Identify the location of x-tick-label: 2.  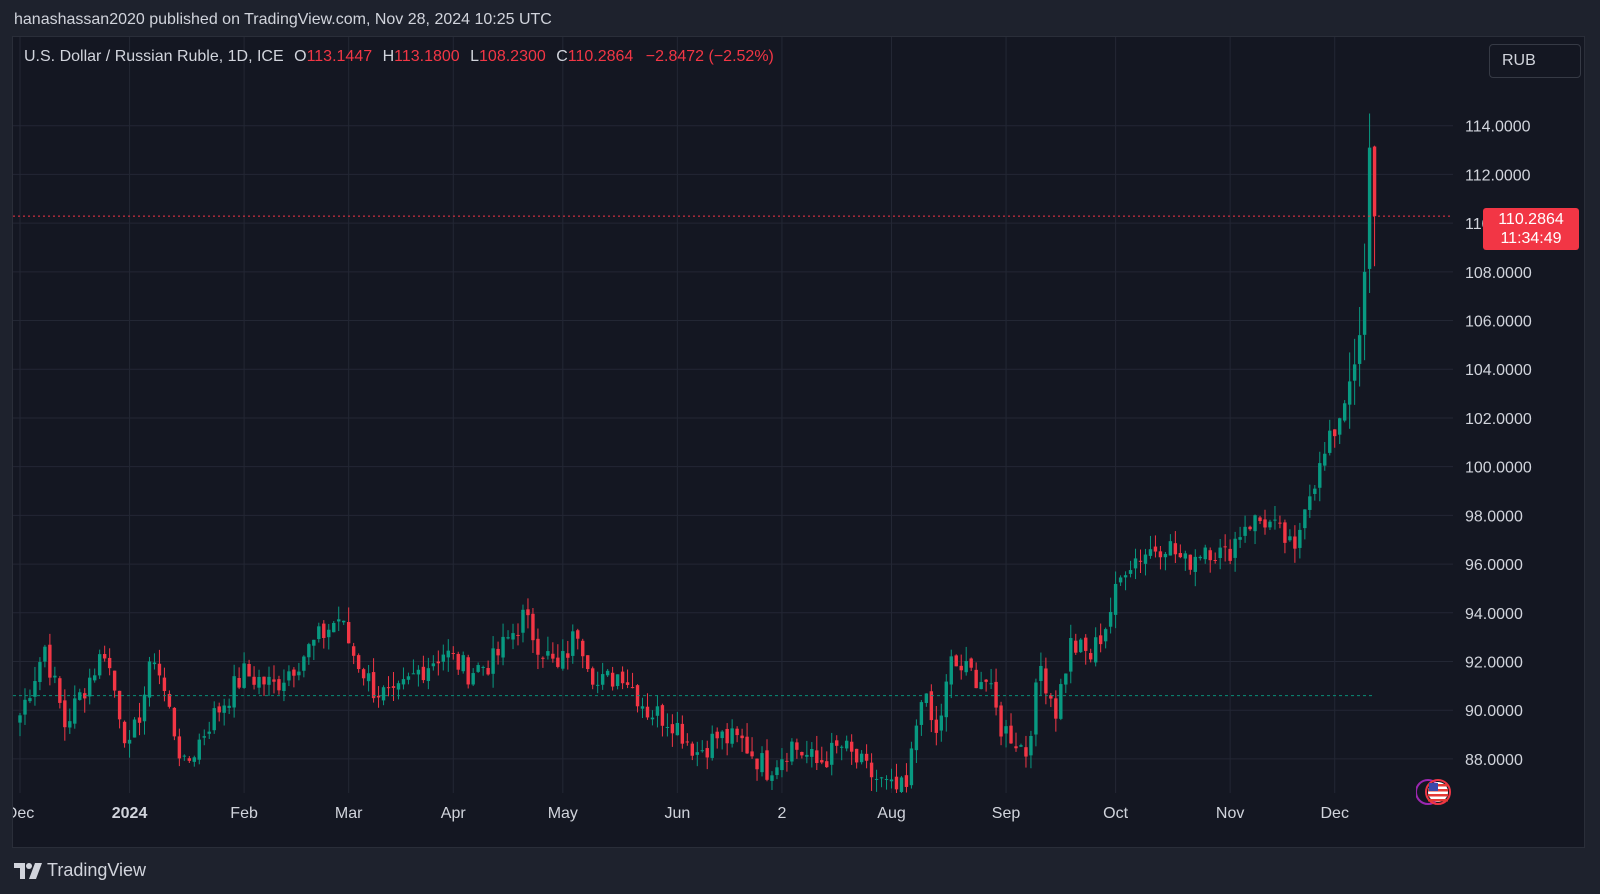
(781, 813).